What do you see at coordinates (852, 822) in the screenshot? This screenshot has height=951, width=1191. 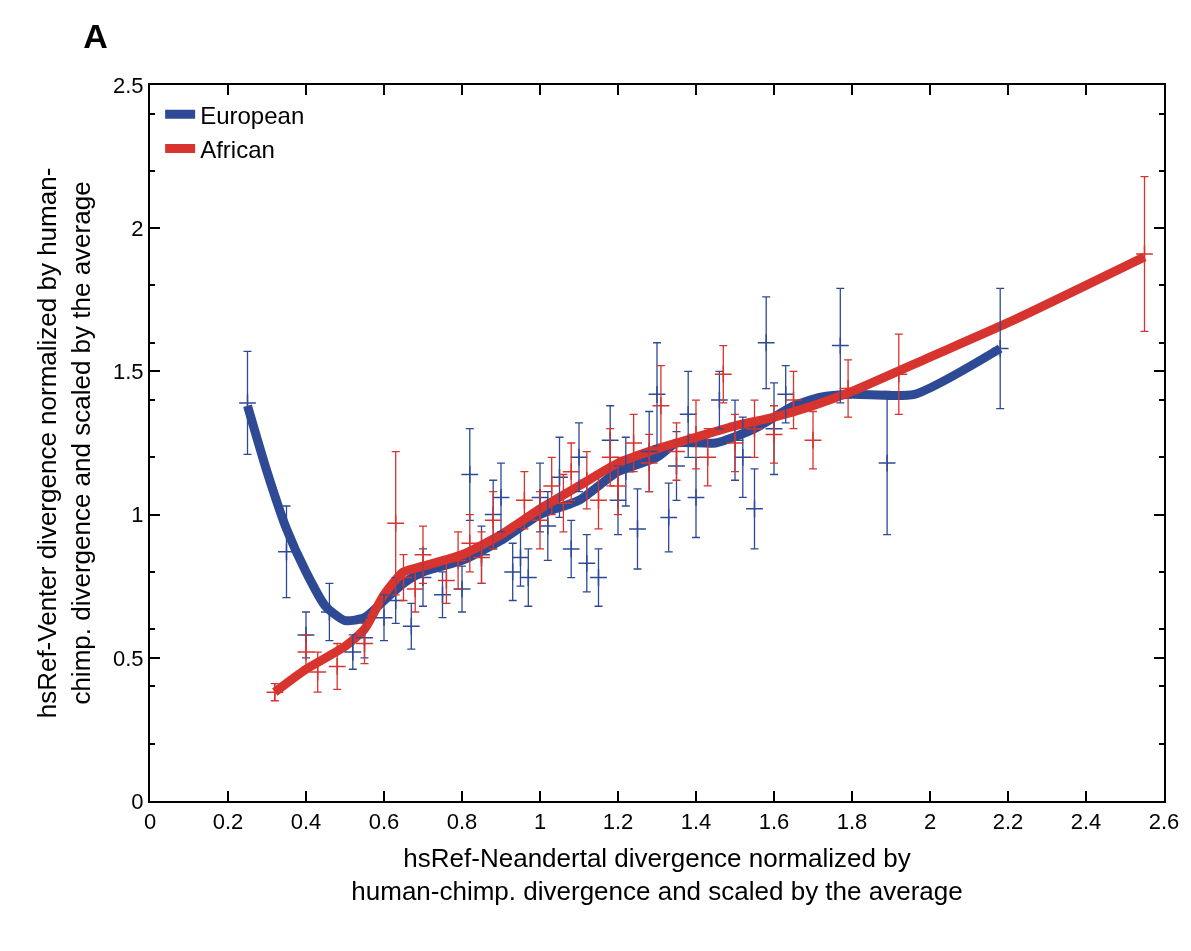 I see `x-tick-label: 1.8` at bounding box center [852, 822].